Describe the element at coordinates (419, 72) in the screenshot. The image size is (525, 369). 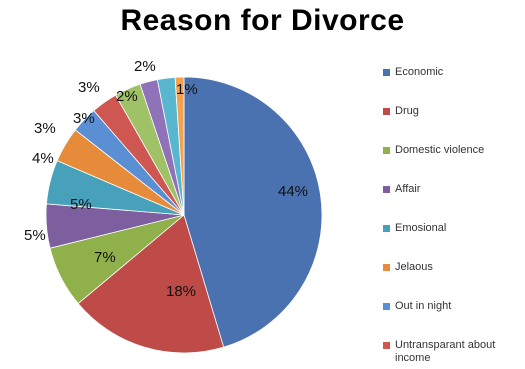
I see `legend-label: Economic` at that location.